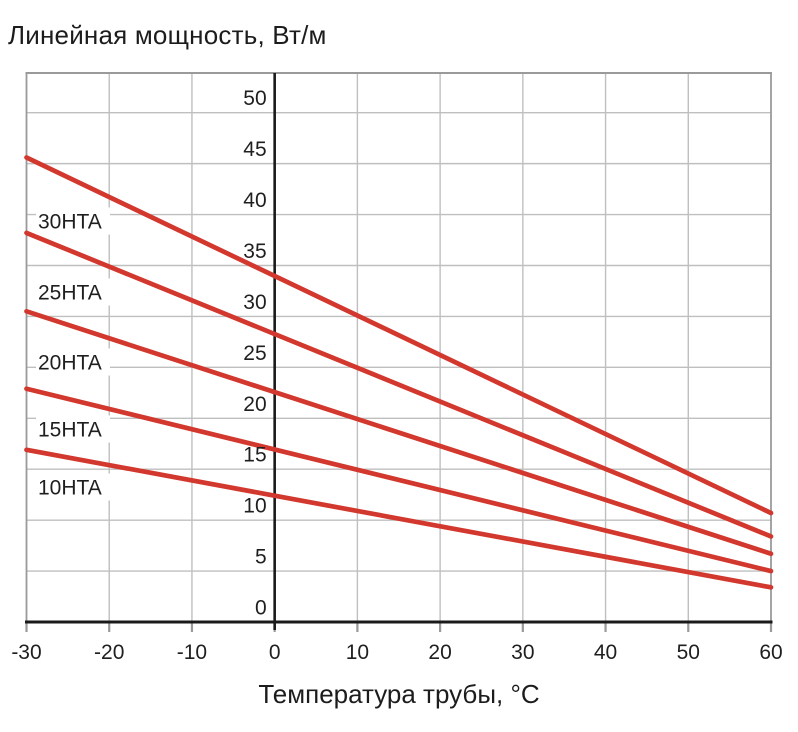  Describe the element at coordinates (254, 353) in the screenshot. I see `y-tick-label: 25` at that location.